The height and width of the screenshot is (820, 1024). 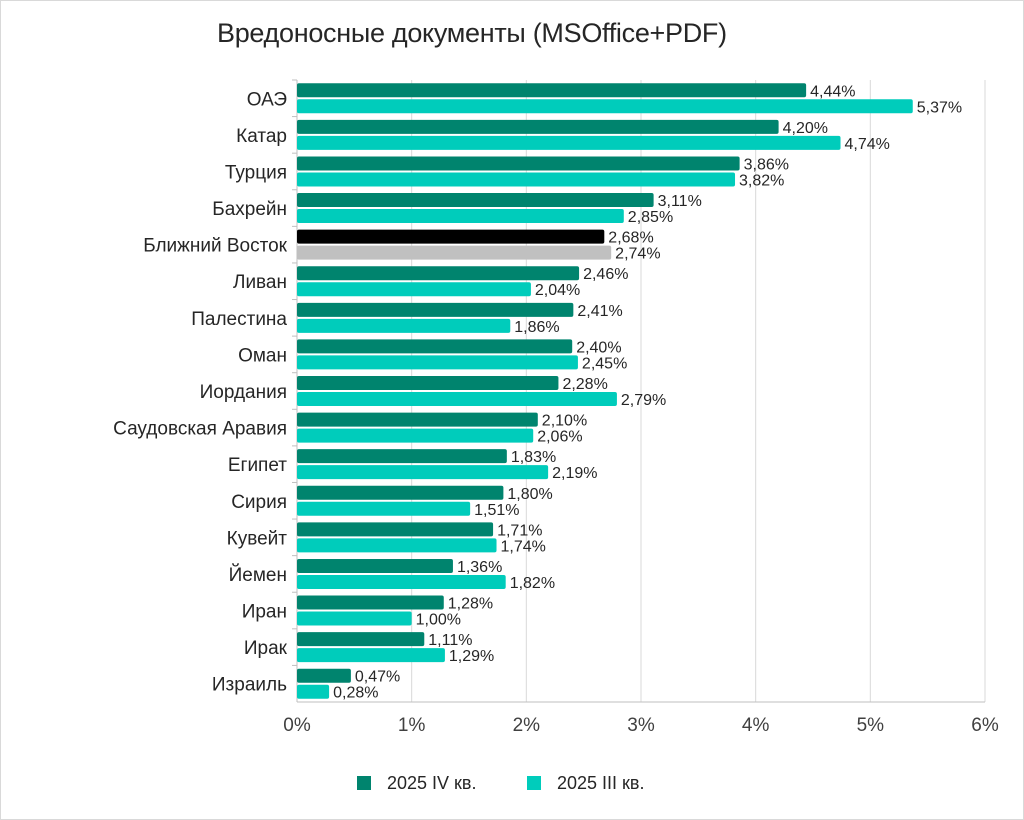 What do you see at coordinates (249, 209) in the screenshot?
I see `category-label: Бахрейн` at bounding box center [249, 209].